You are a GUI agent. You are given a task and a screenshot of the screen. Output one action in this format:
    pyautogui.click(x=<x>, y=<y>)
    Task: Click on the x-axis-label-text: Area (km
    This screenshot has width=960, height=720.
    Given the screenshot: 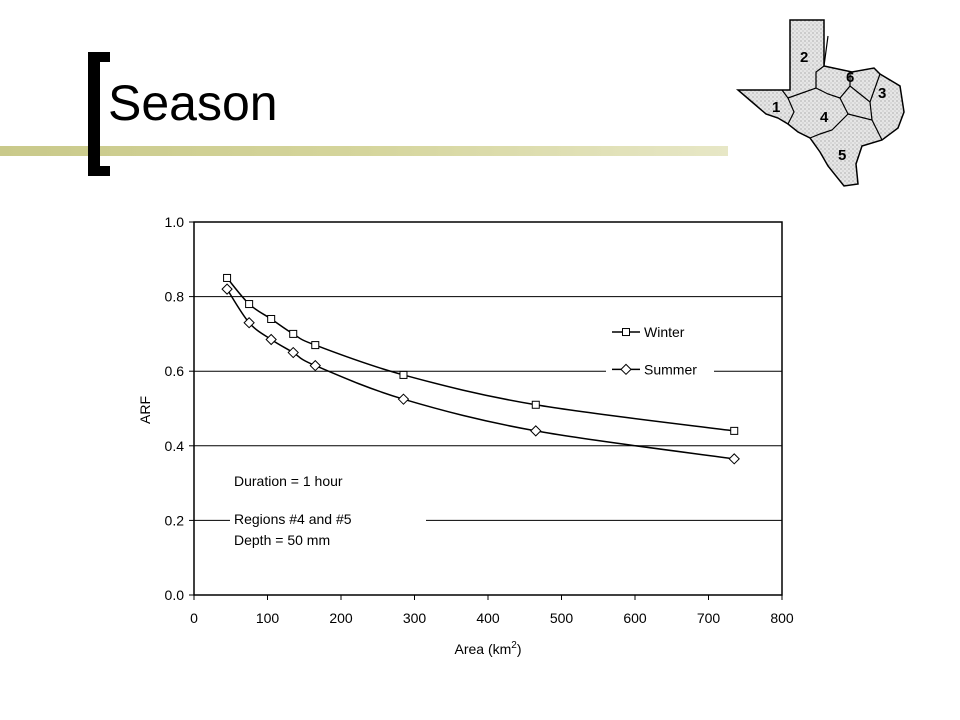 What is the action you would take?
    pyautogui.click(x=482, y=649)
    